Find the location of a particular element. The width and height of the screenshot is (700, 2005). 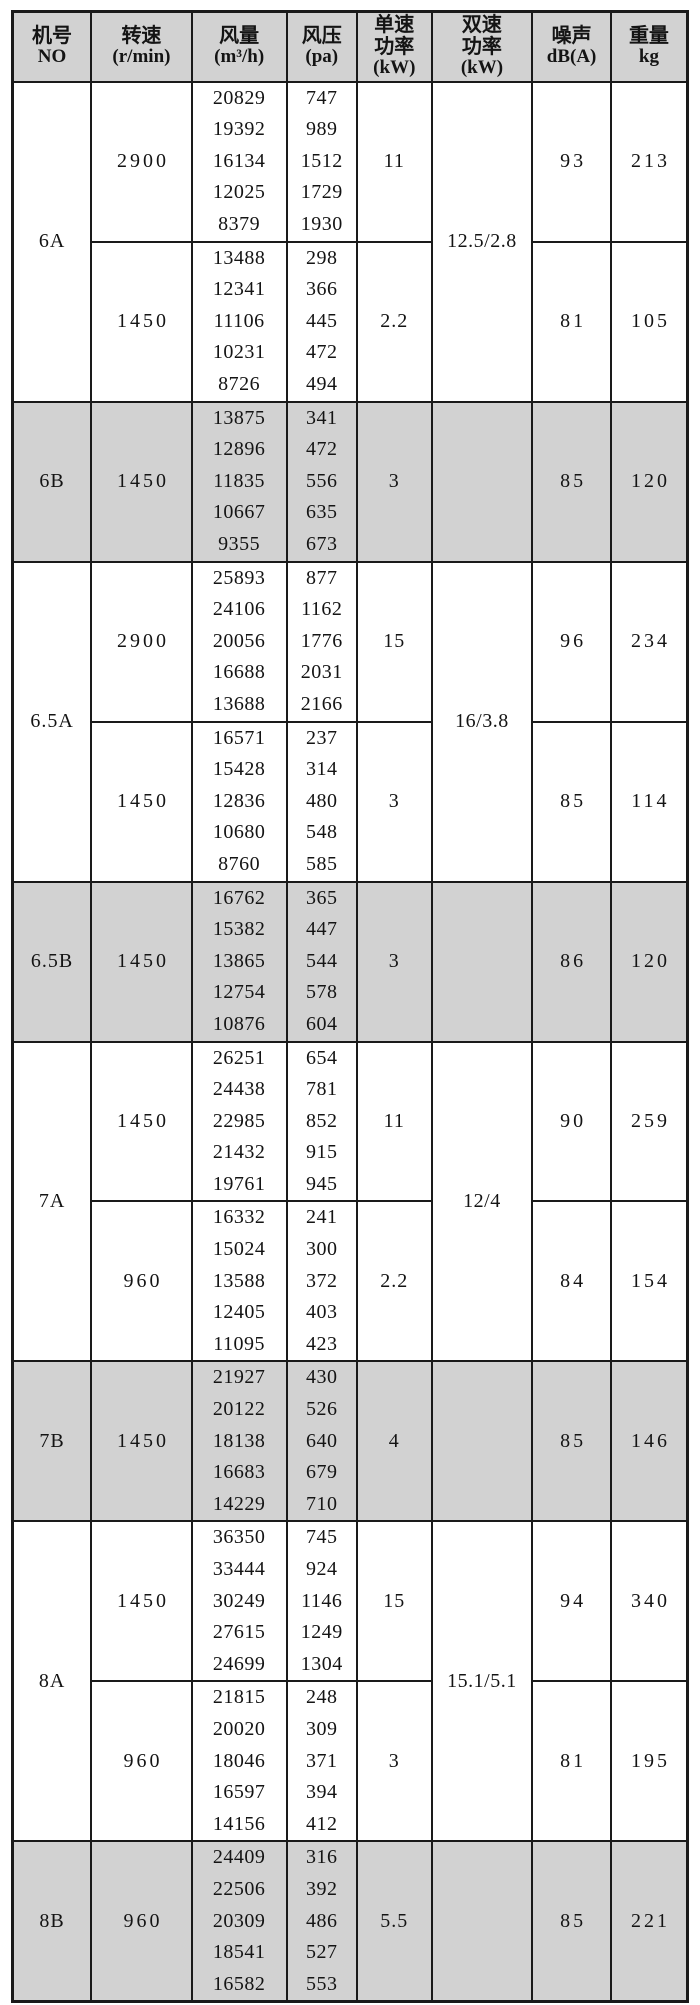

flow-cell-value: 12836 is located at coordinates (239, 800).